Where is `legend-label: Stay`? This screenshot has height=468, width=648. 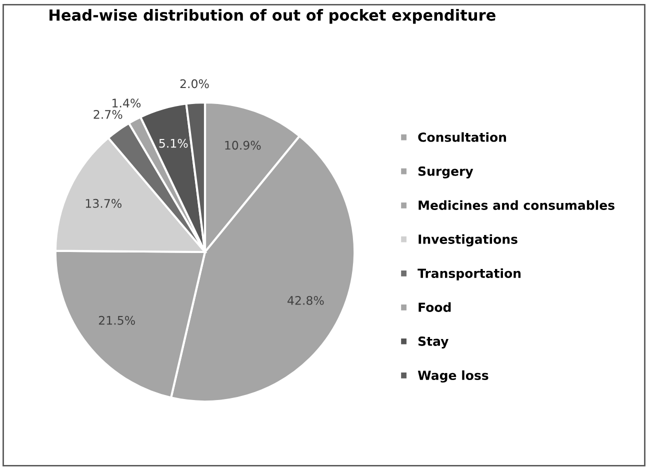 legend-label: Stay is located at coordinates (433, 342).